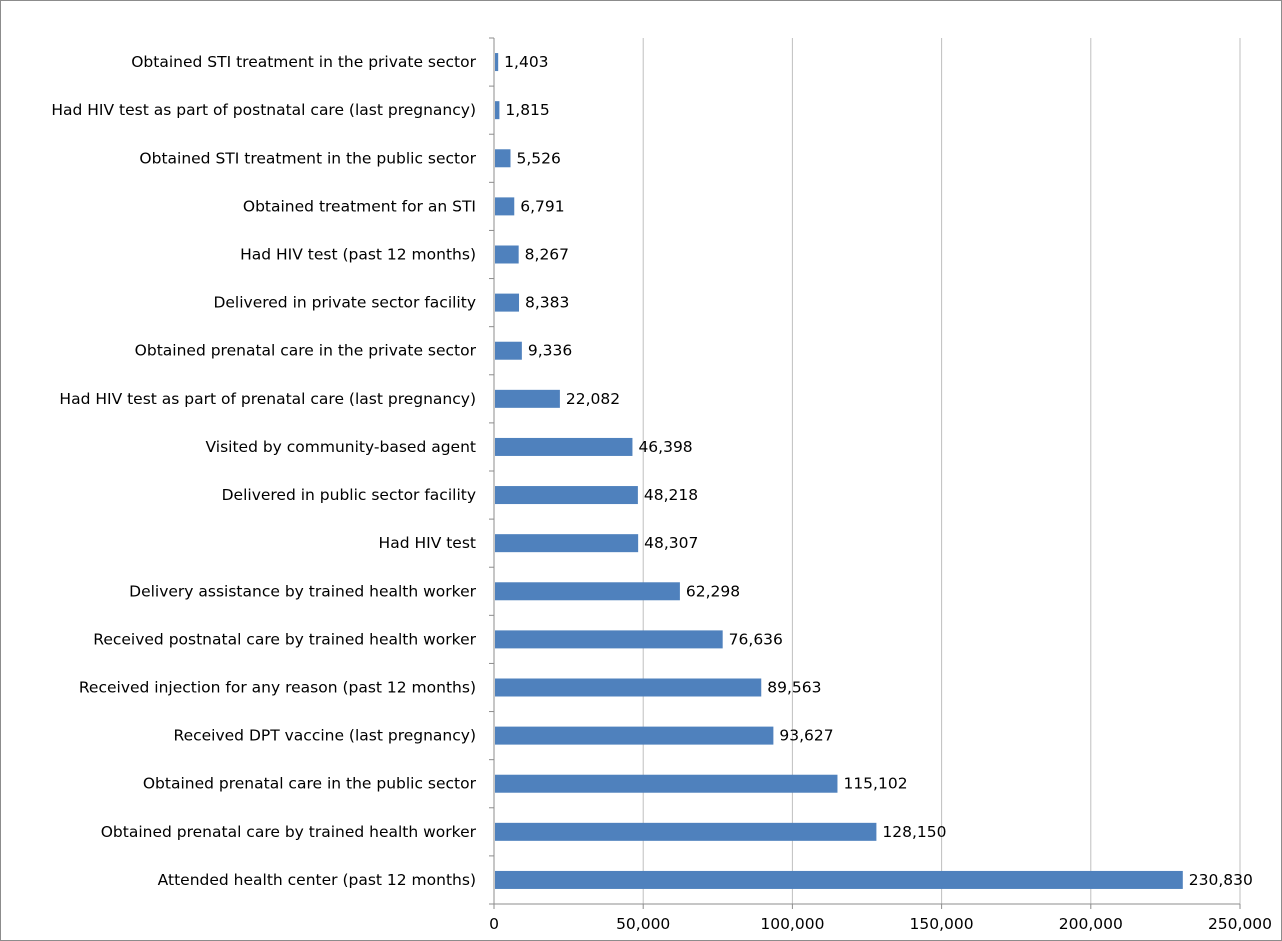 The image size is (1282, 941). Describe the element at coordinates (1240, 924) in the screenshot. I see `x-tick-label: 250,000` at that location.